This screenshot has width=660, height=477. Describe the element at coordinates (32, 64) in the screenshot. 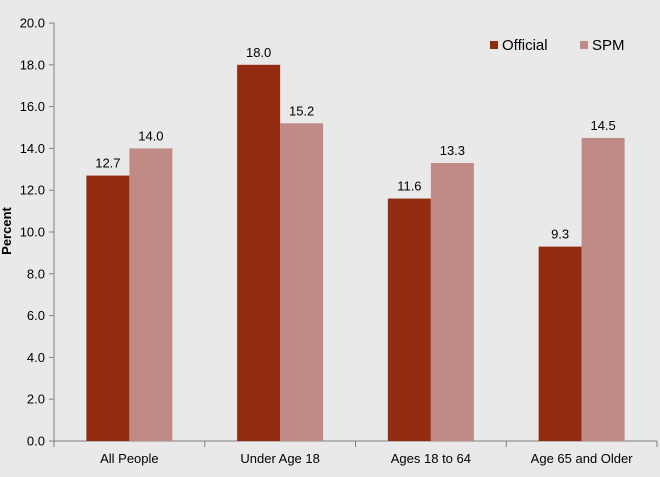

I see `y-tick-label: 18.0` at that location.